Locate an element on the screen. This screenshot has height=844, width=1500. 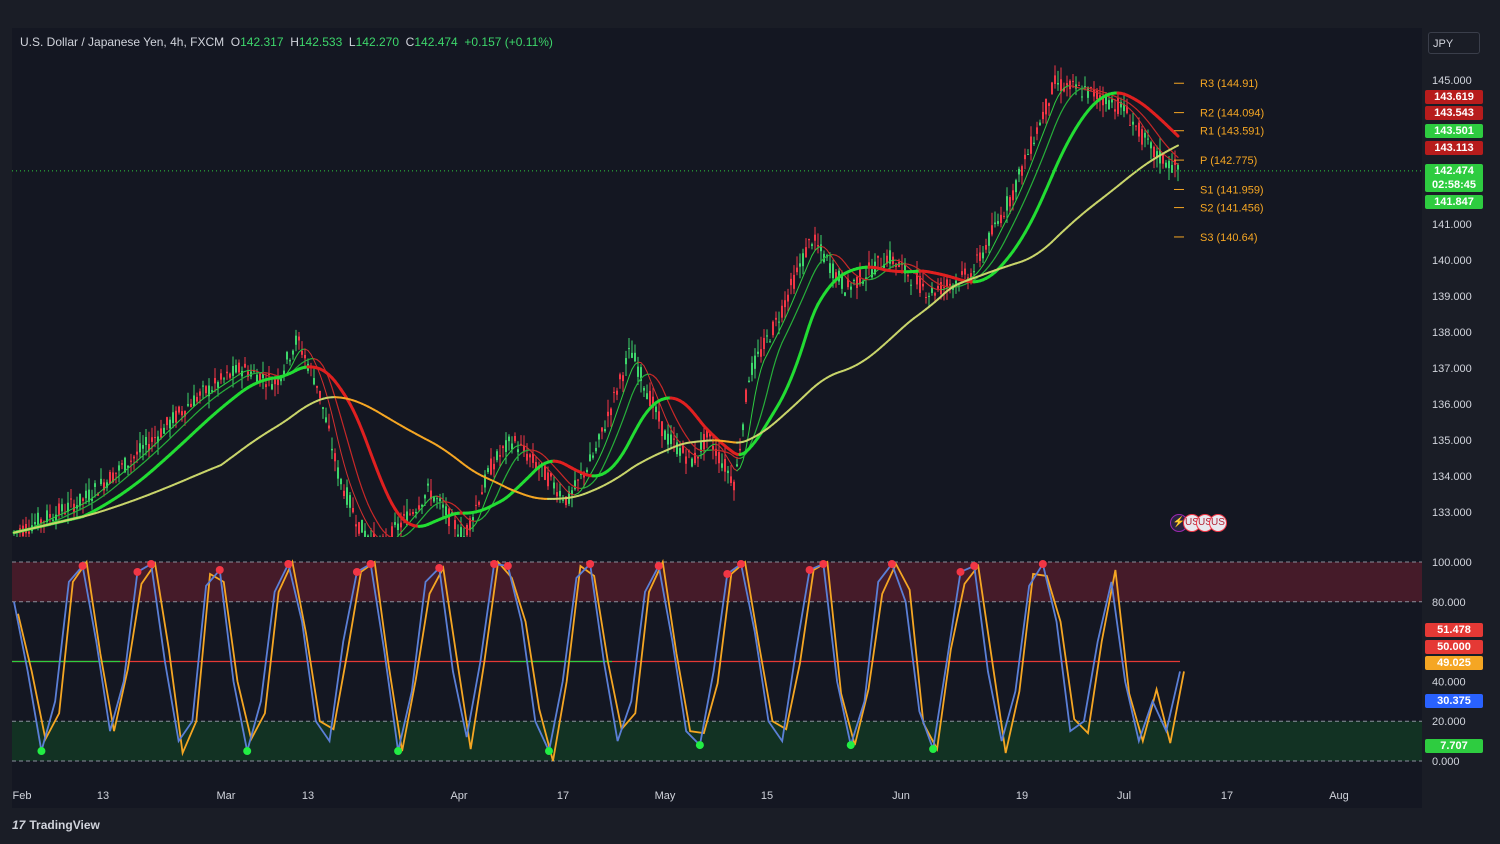
time-axis-tick: Jun is located at coordinates (901, 796).